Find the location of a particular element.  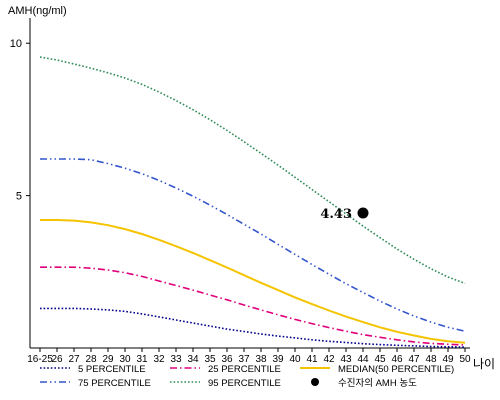

legend-label: 95 PERCENTILE is located at coordinates (244, 383).